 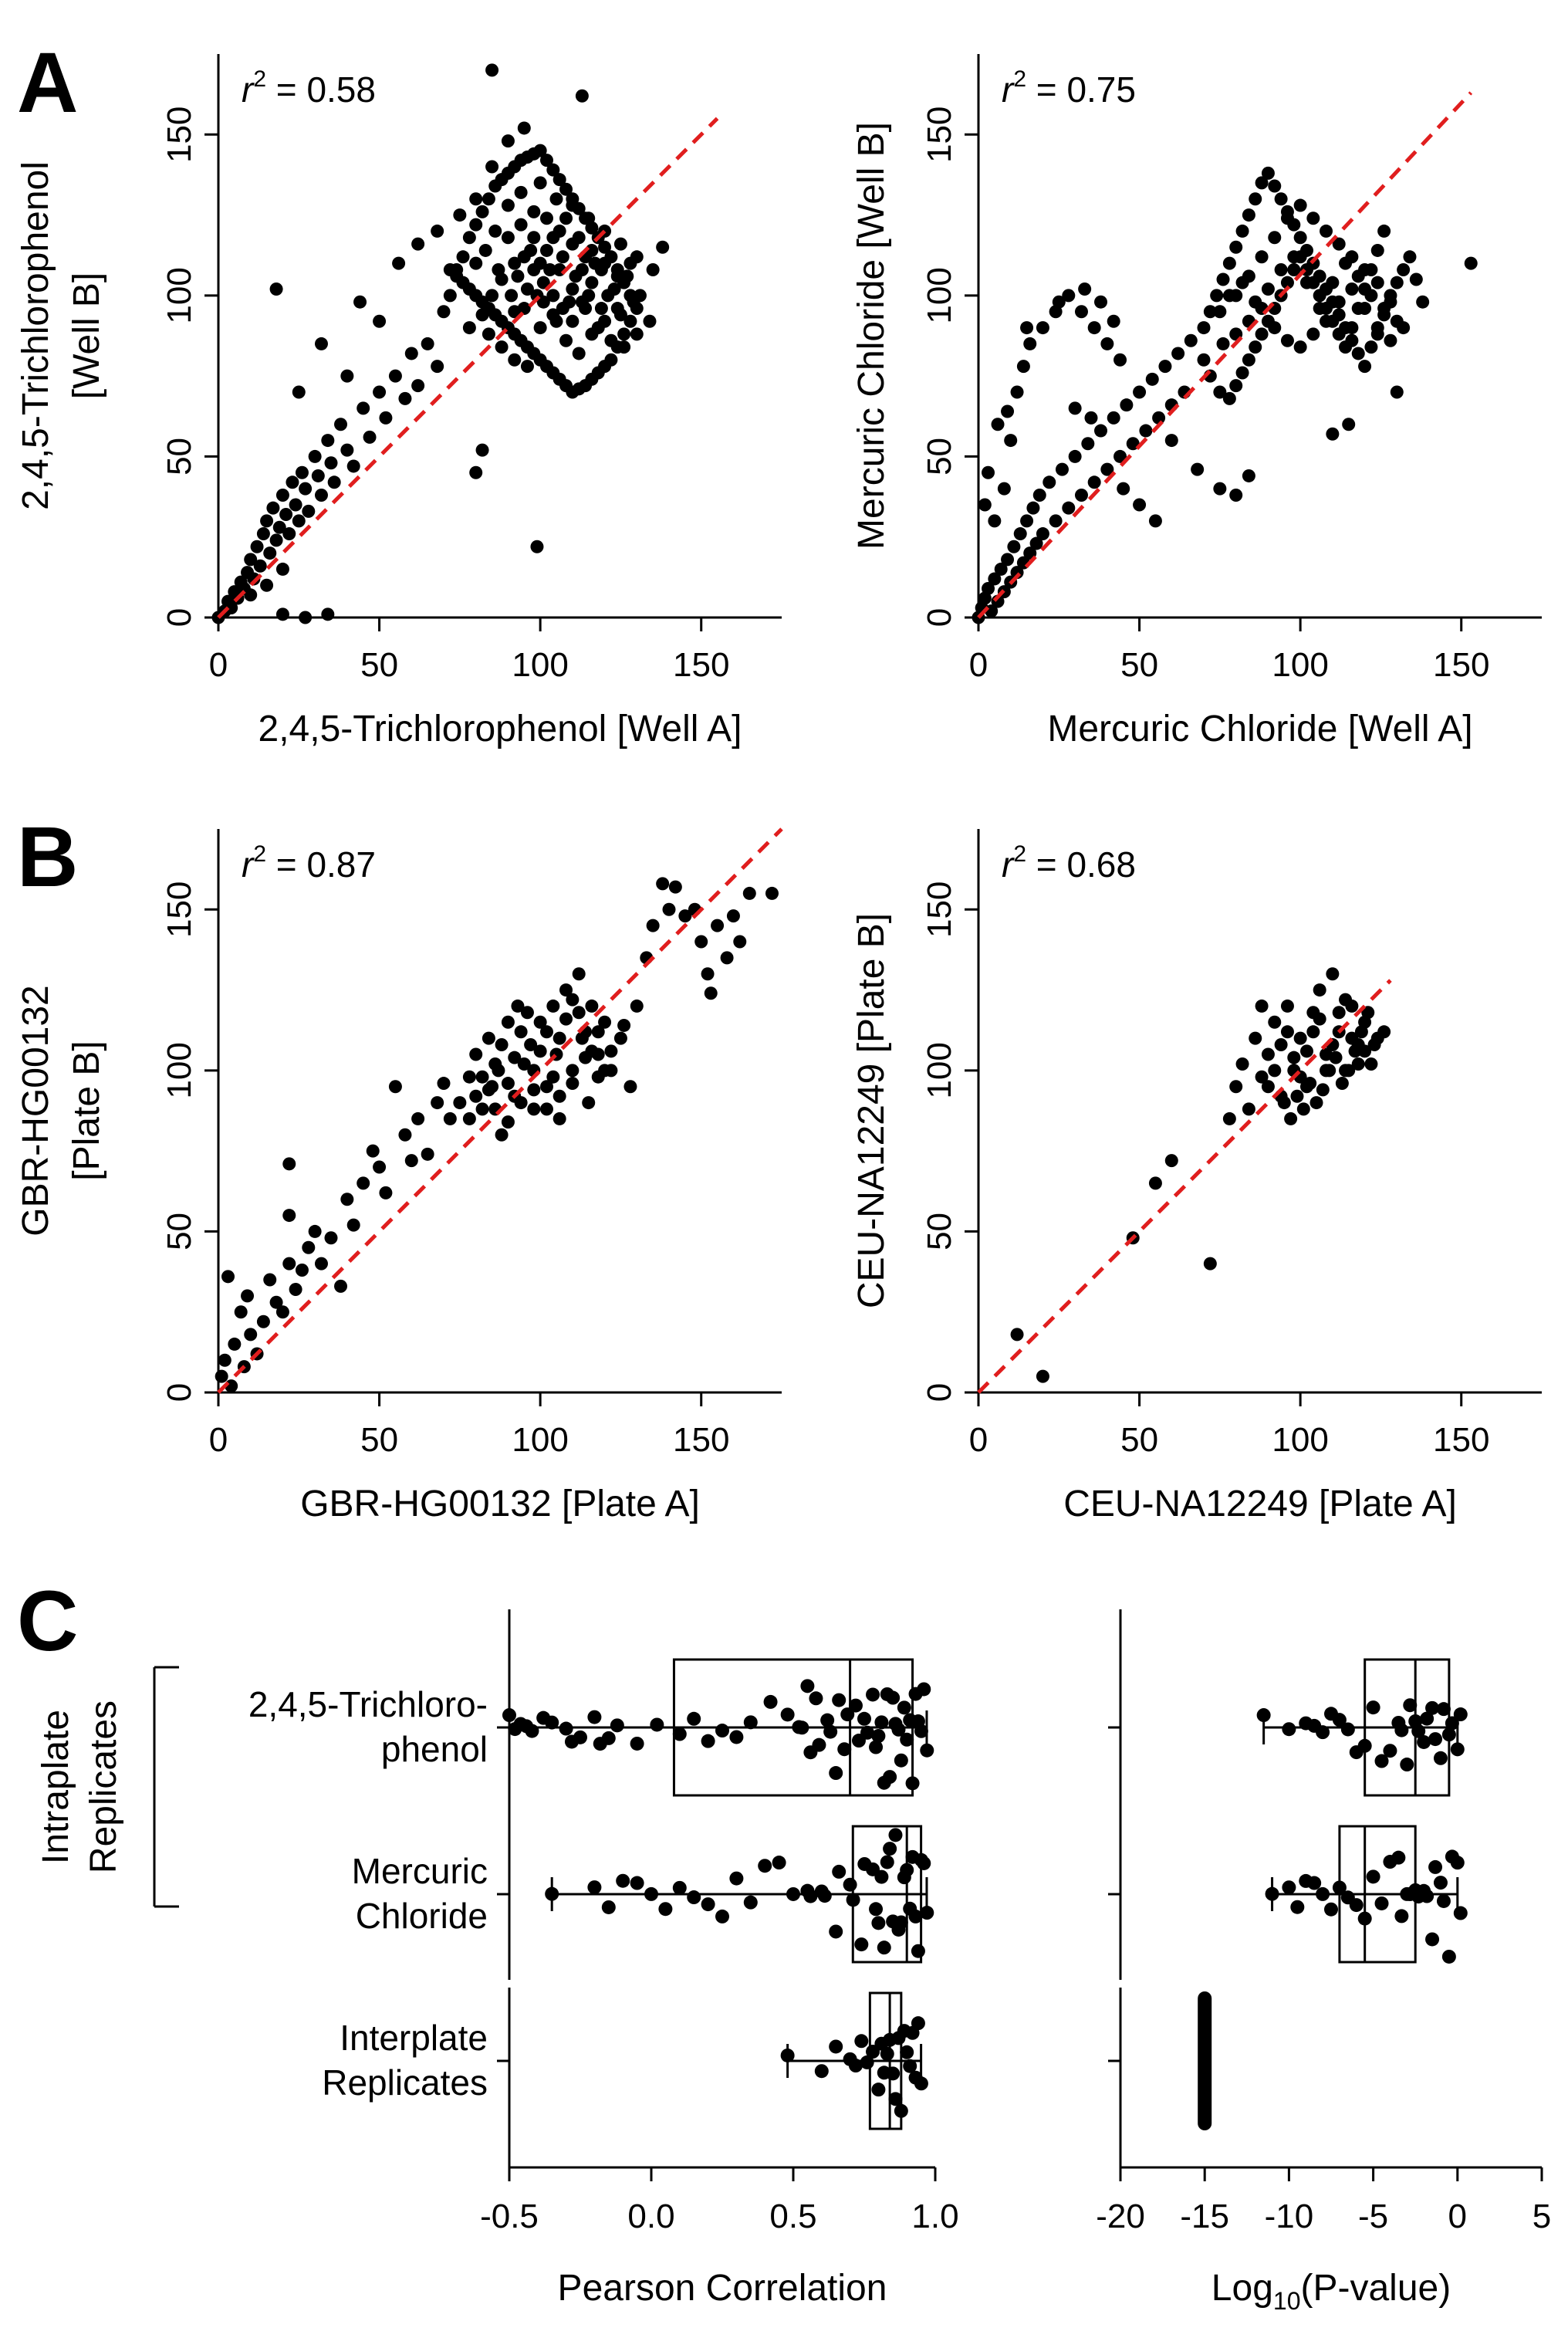 I want to click on y-tick-label: 150, so click(x=179, y=909).